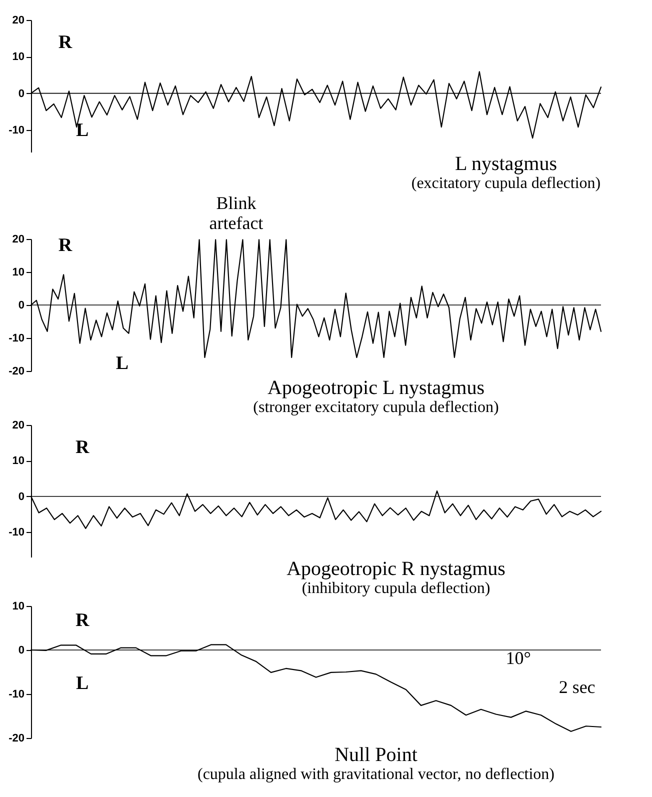 The height and width of the screenshot is (797, 652). I want to click on text: L nystagmus, so click(506, 164).